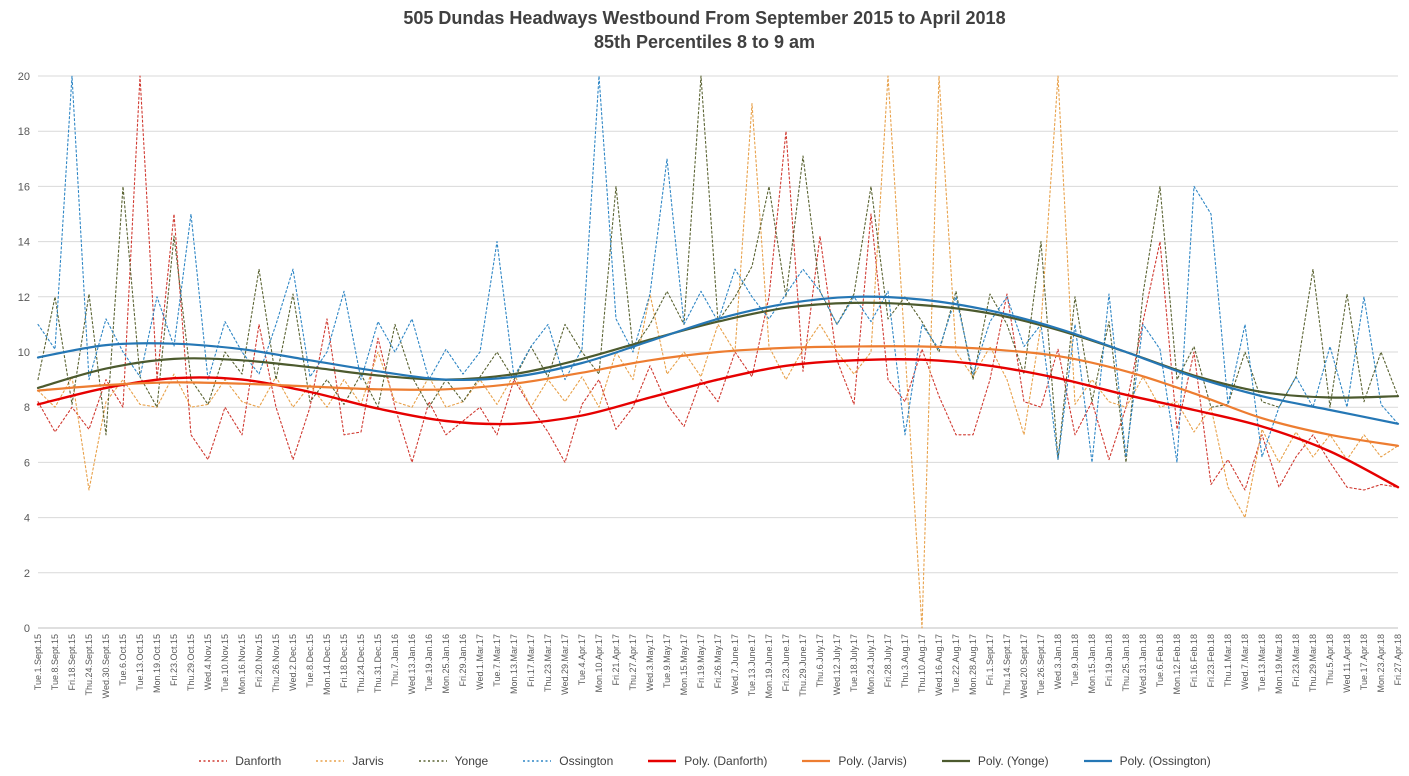 This screenshot has height=776, width=1409. What do you see at coordinates (1245, 662) in the screenshot?
I see `x-axis-label: Wed.7.Mar.18` at bounding box center [1245, 662].